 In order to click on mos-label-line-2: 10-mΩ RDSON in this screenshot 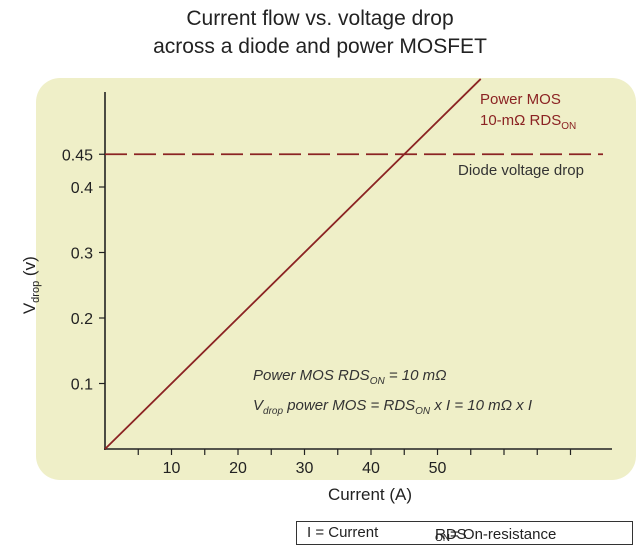, I will do `click(528, 122)`.